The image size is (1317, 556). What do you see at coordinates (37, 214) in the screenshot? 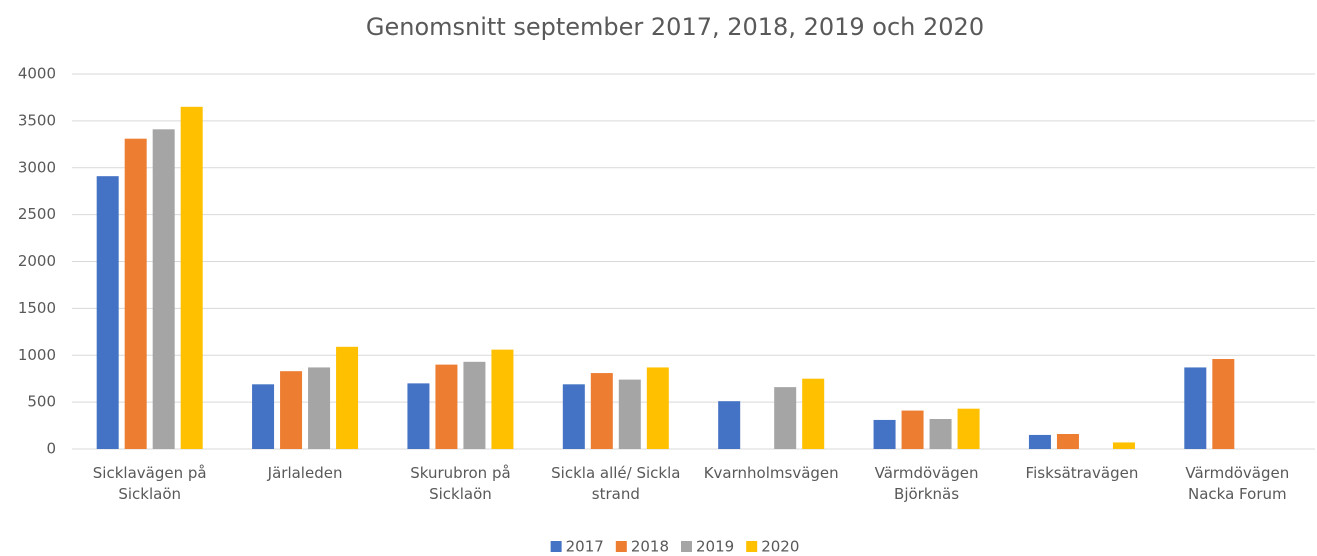
I see `y-tick-label: 2500` at bounding box center [37, 214].